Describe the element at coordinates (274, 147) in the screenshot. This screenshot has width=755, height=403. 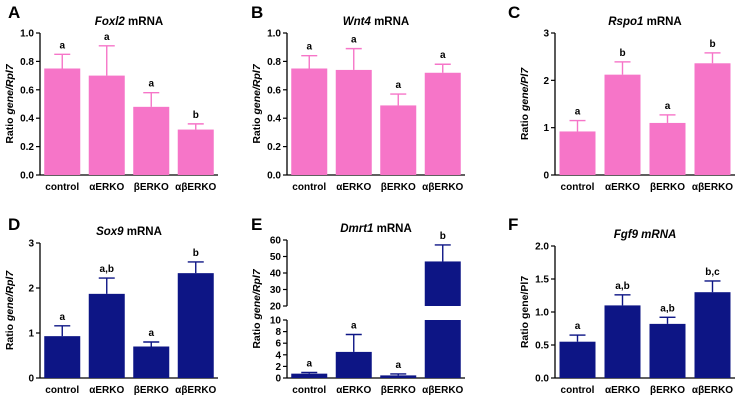
I see `y-tick-label: 0.2` at that location.